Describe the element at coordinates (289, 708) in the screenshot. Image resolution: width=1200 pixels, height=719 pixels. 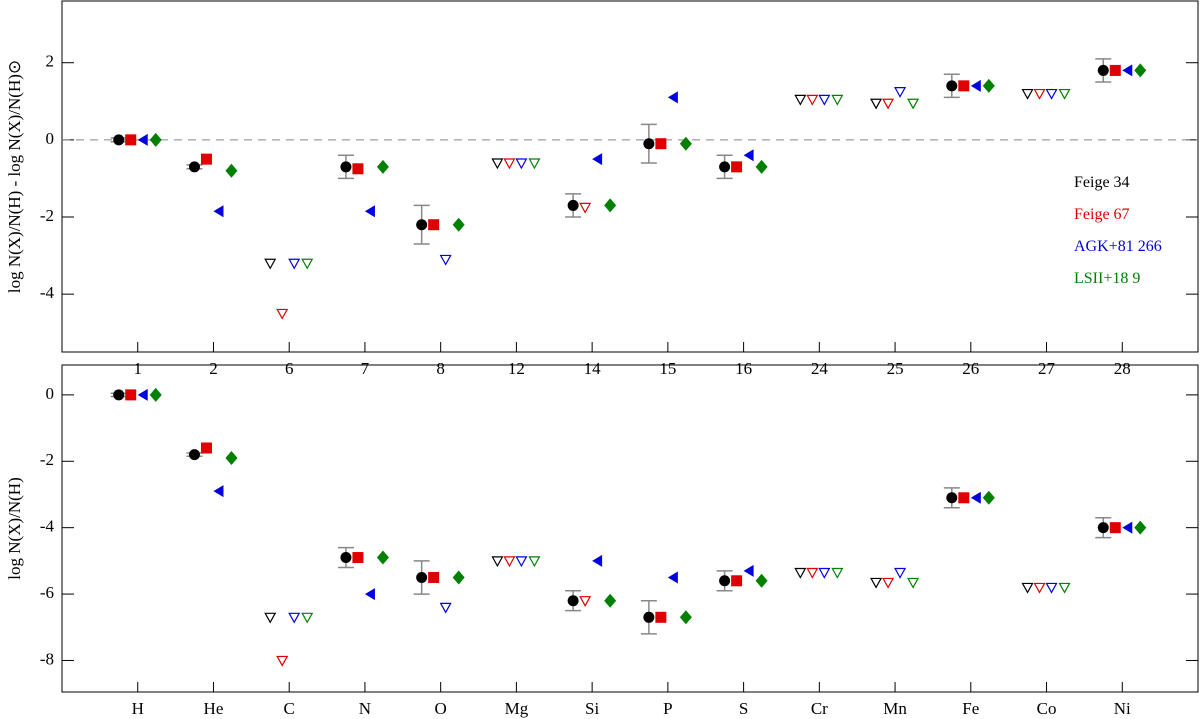
I see `x-tick-label: C` at that location.